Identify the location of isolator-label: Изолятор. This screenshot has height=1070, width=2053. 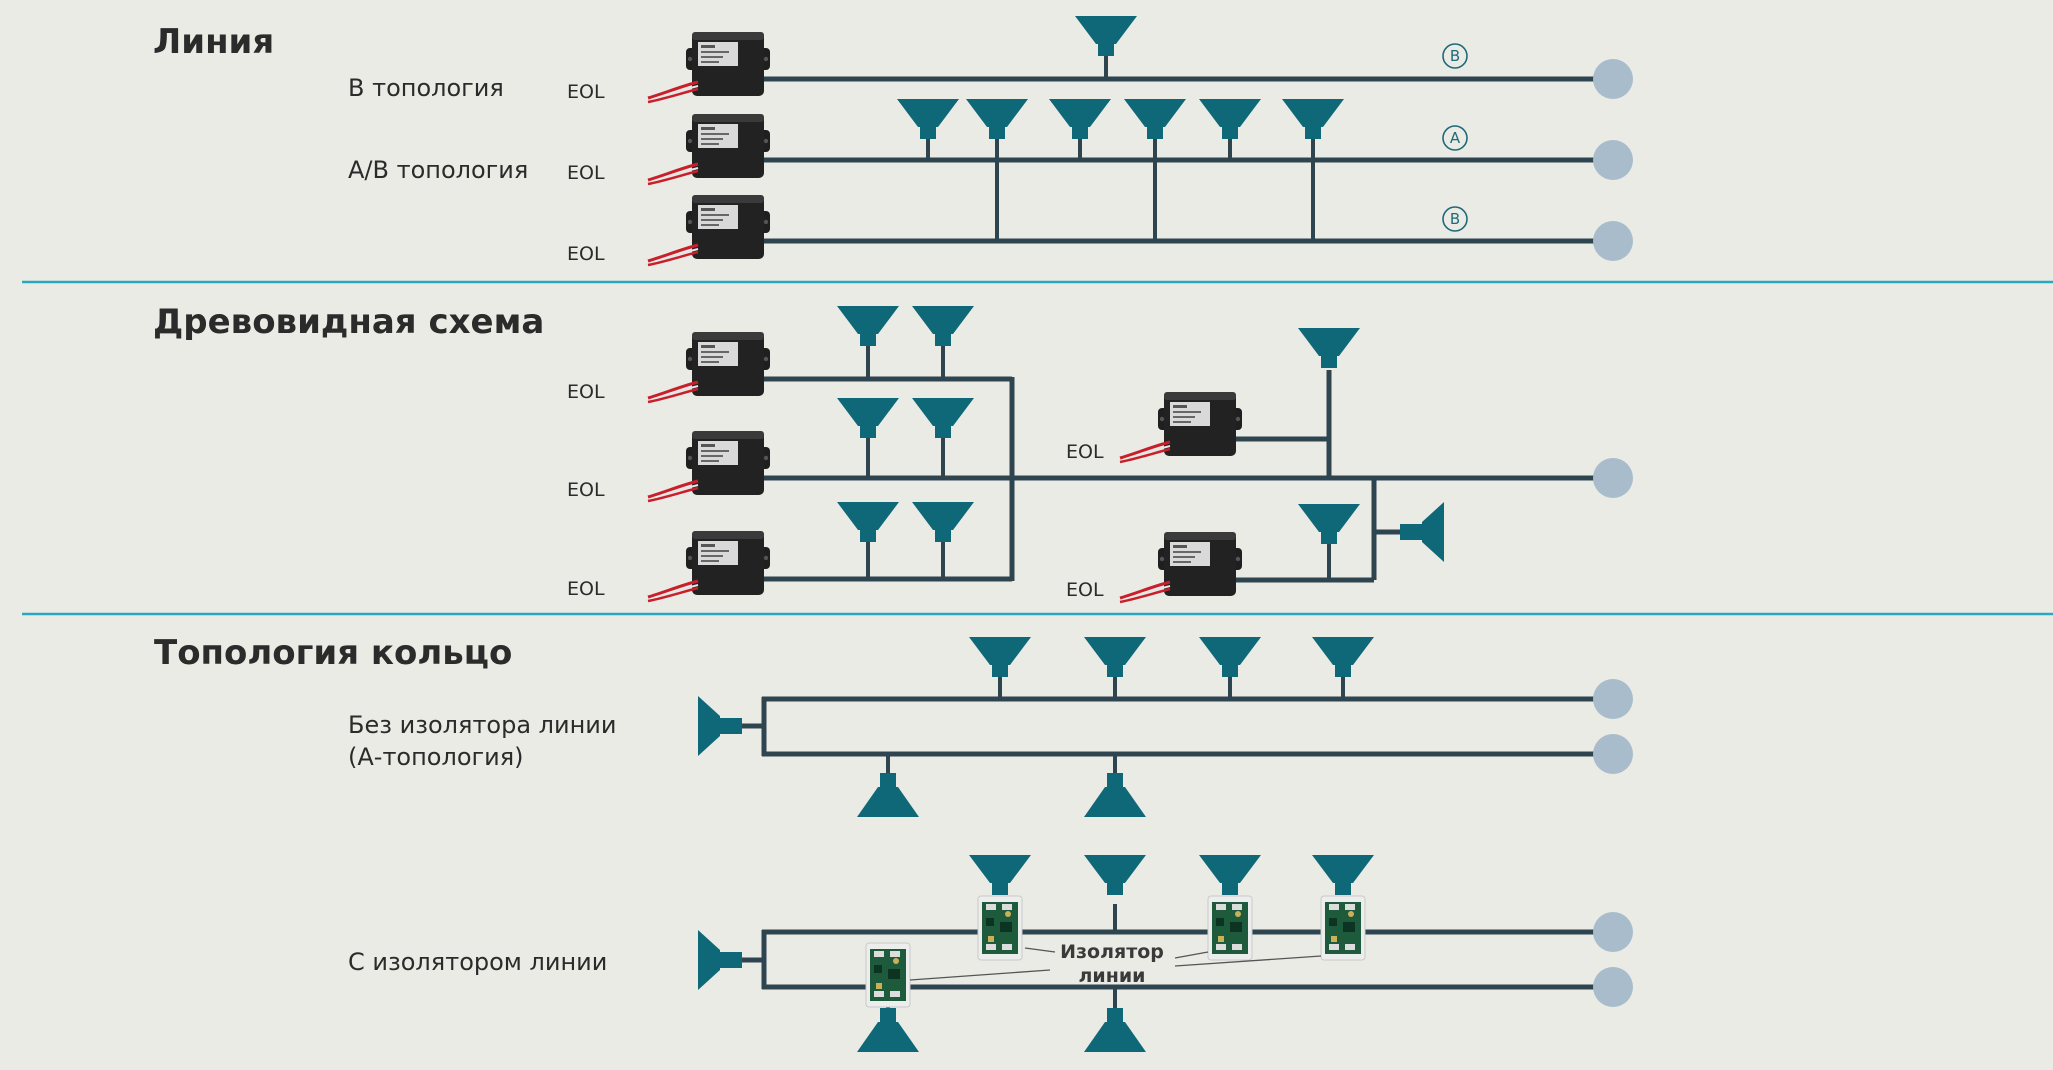
(1112, 952).